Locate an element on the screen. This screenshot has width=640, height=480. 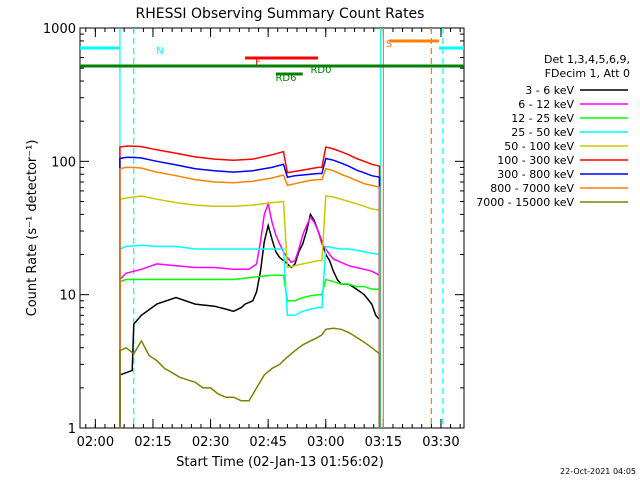
chart-title: RHESSI Observing Summary Count Rates is located at coordinates (280, 14).